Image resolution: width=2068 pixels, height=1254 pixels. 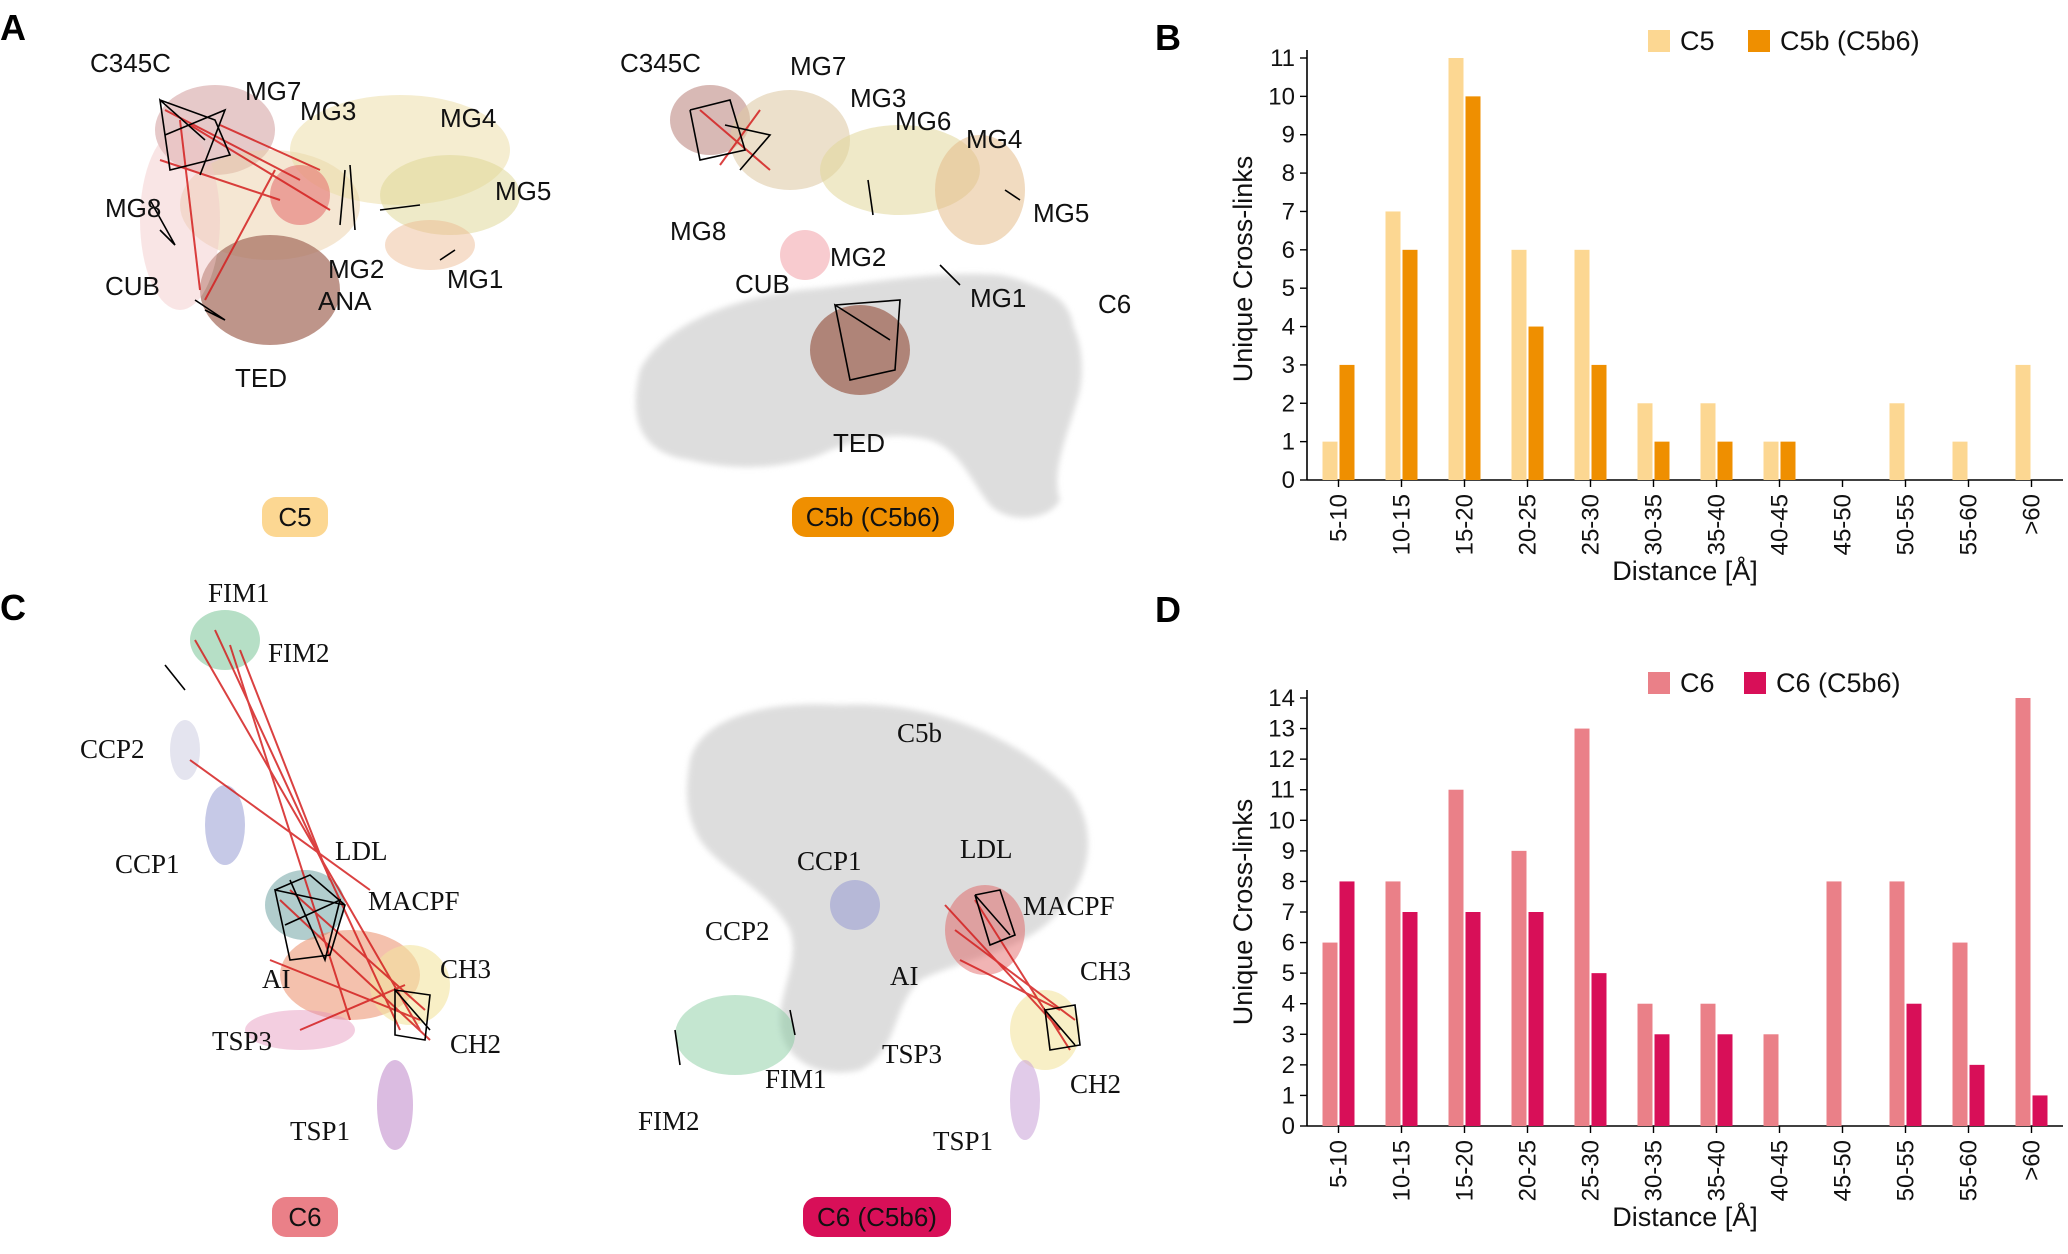 I want to click on c6-domain-label: FIM1, so click(x=239, y=593).